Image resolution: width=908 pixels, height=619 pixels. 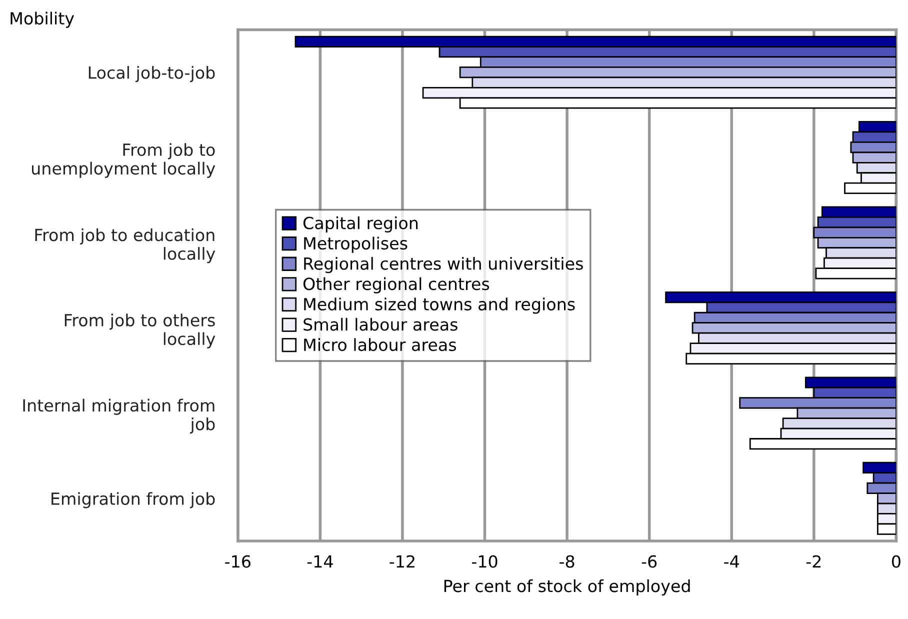 I want to click on legend-label: Other regional centres, so click(x=396, y=285).